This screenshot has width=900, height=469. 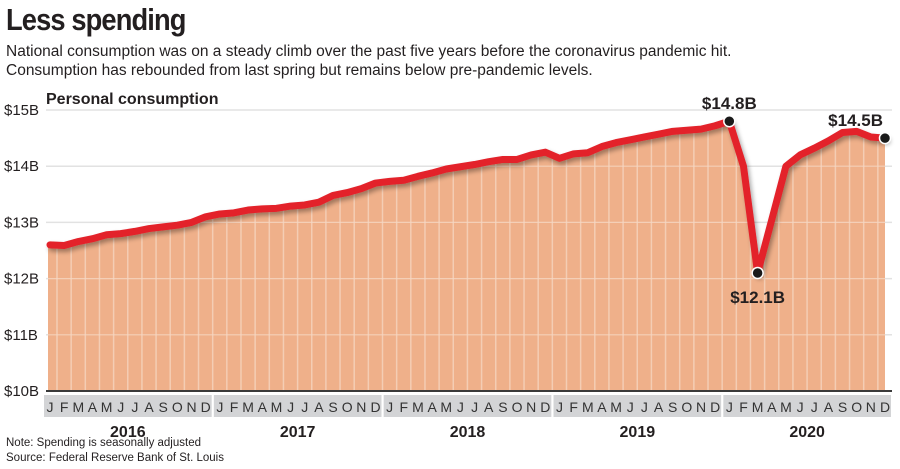 I want to click on y-tick-label: $12B, so click(x=21, y=279).